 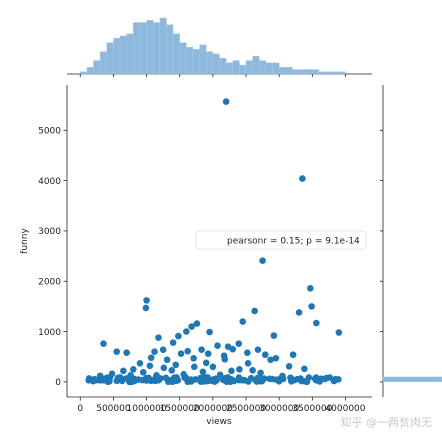 What do you see at coordinates (49, 282) in the screenshot?
I see `y-tick-label: 2000` at bounding box center [49, 282].